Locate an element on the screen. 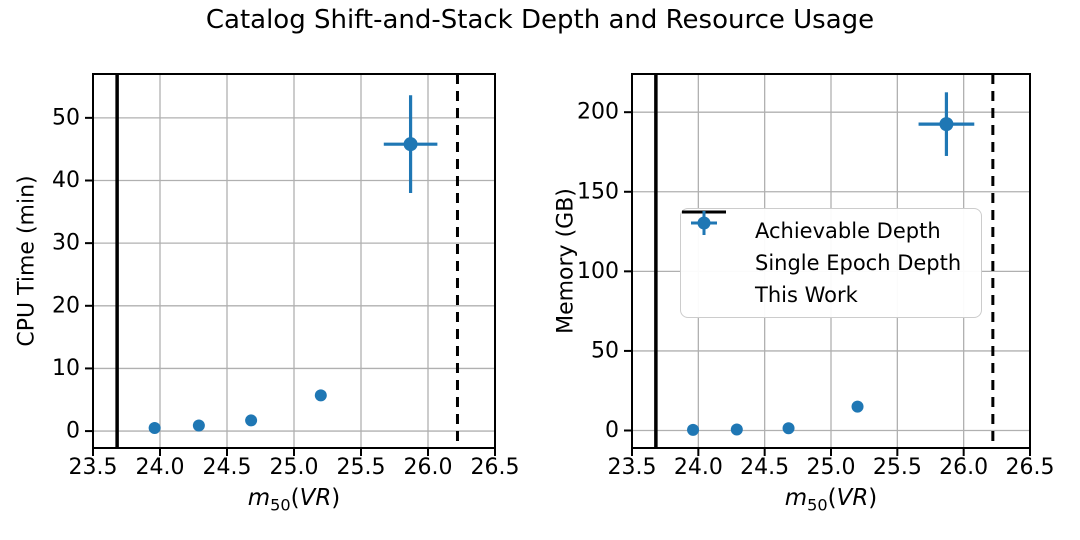 The image size is (1080, 540). legend-item-label: Achievable Depth is located at coordinates (848, 231).